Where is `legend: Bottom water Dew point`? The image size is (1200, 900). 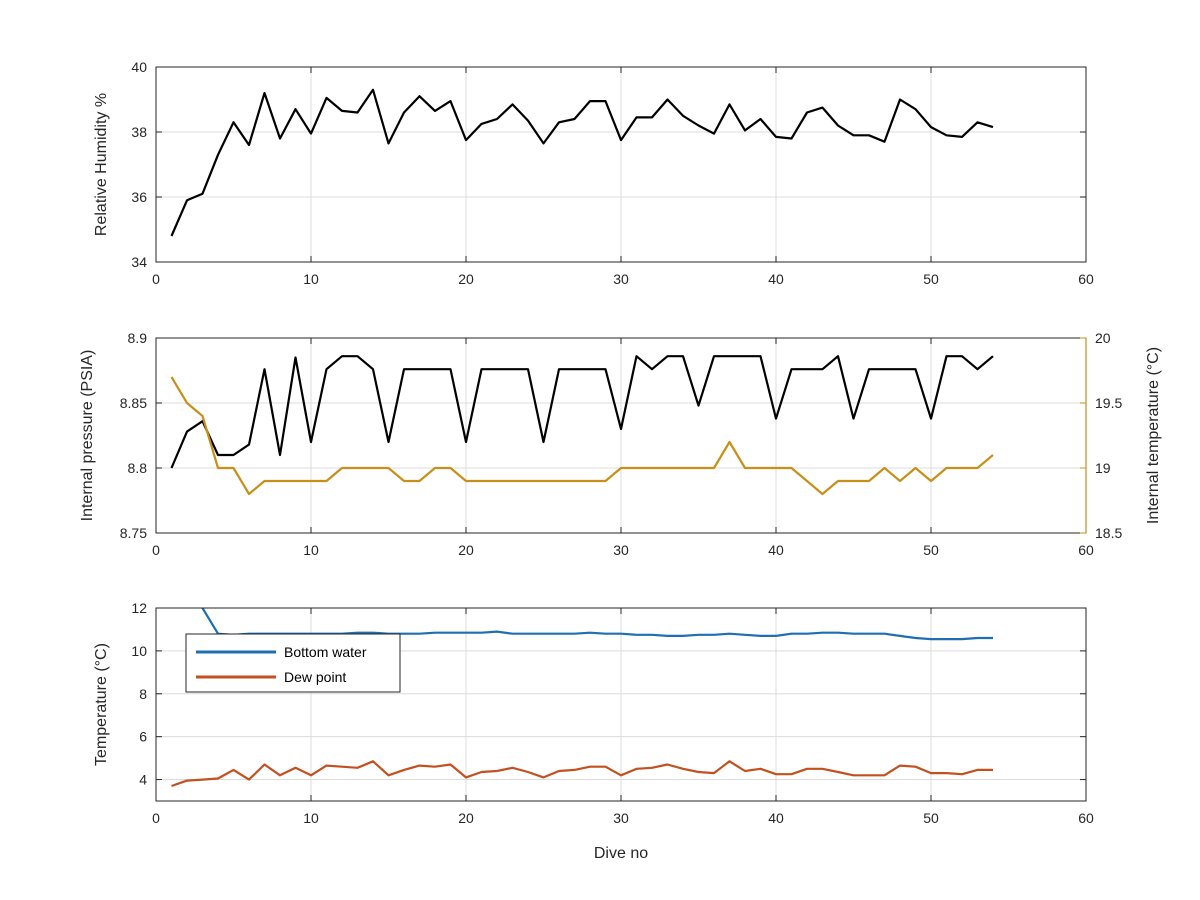
legend: Bottom water Dew point is located at coordinates (293, 663).